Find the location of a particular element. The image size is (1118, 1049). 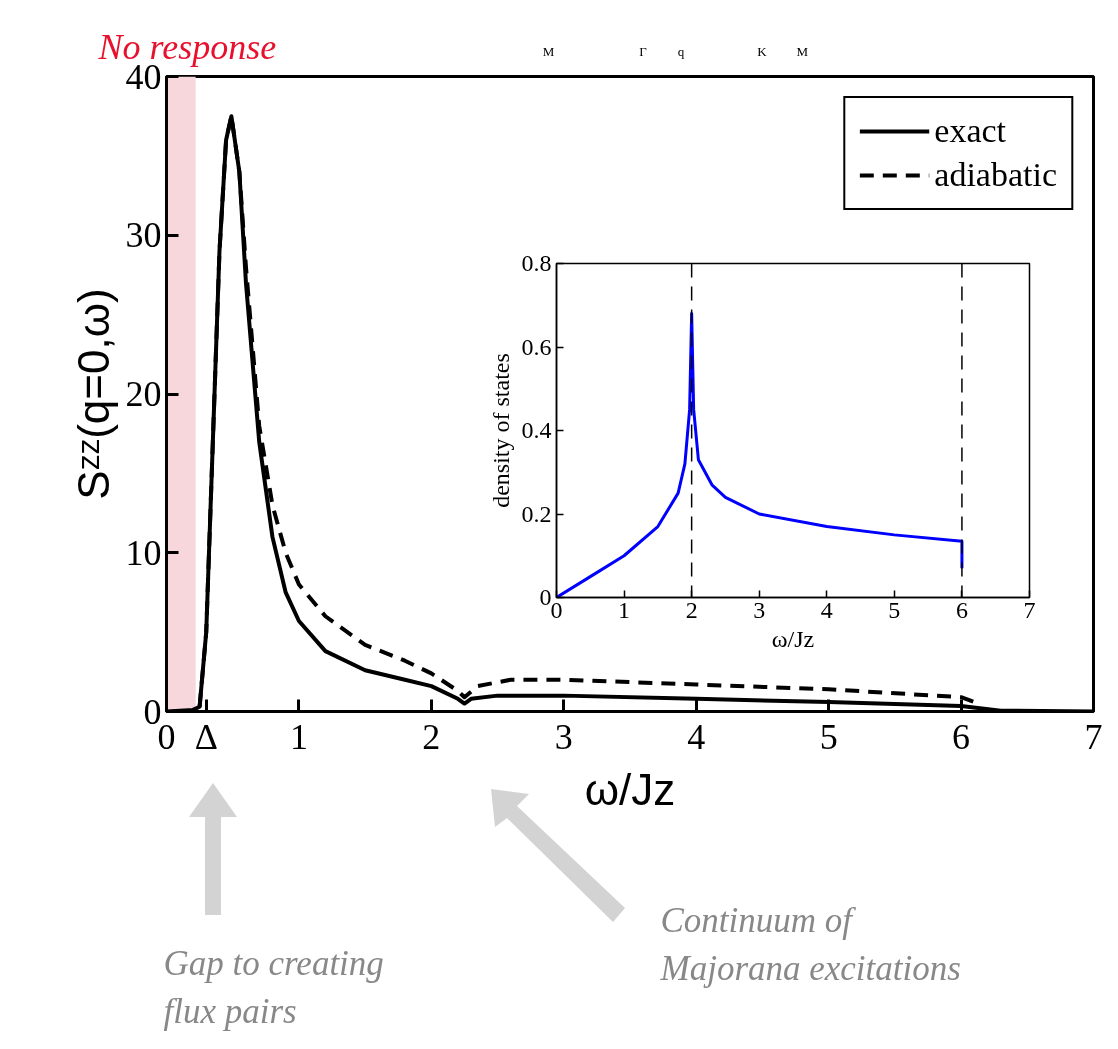

text: K is located at coordinates (762, 51).